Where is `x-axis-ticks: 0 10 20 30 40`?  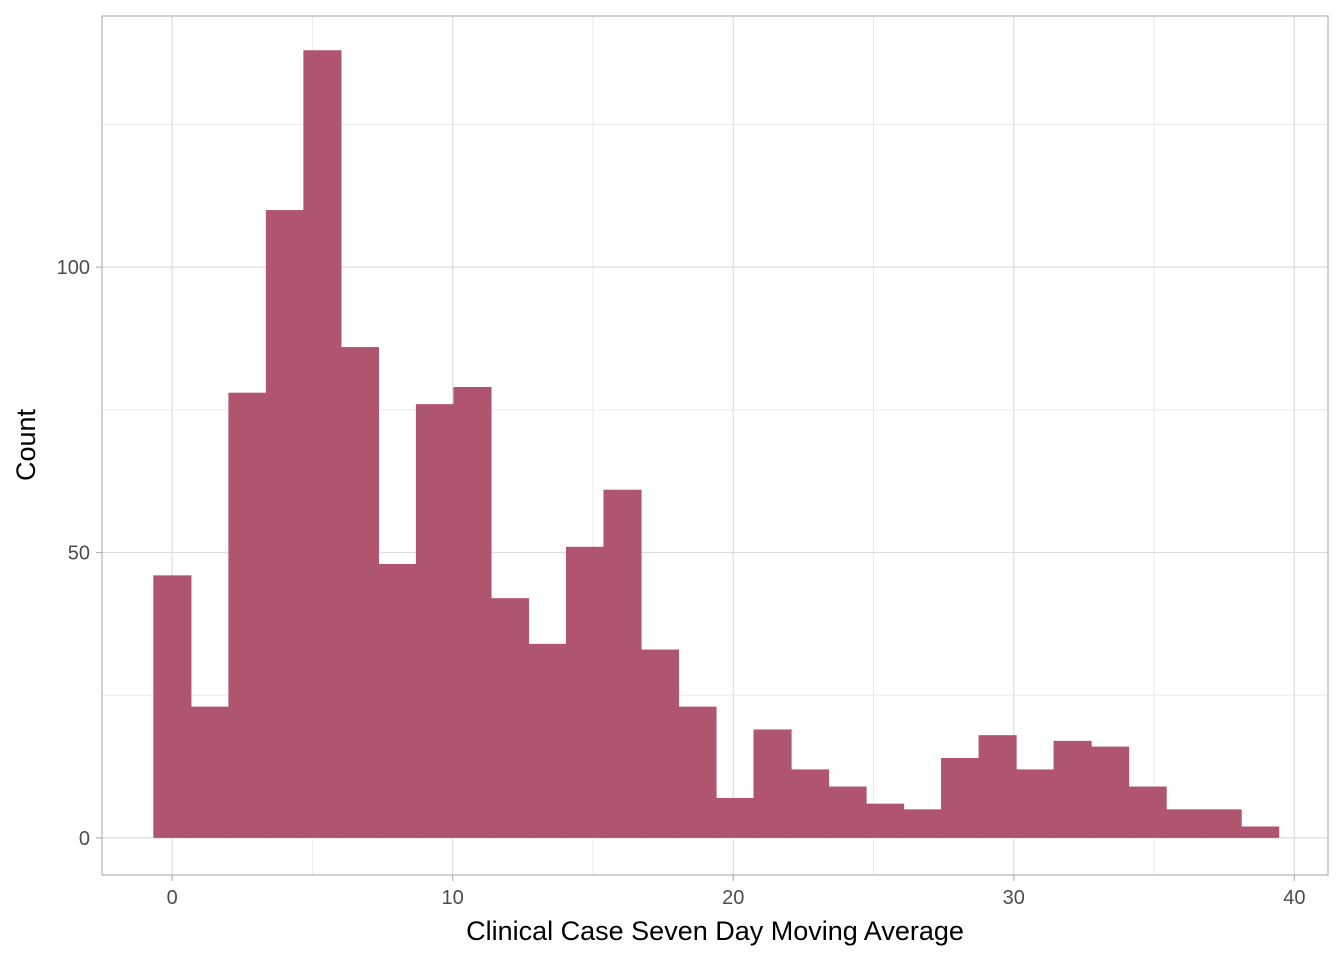 x-axis-ticks: 0 10 20 30 40 is located at coordinates (736, 892).